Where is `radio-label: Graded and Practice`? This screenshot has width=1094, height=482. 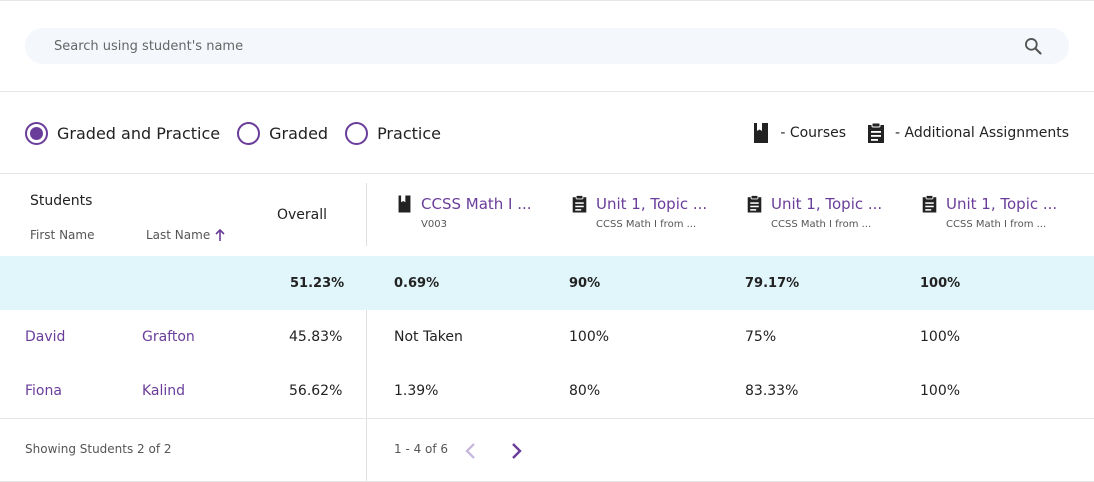 radio-label: Graded and Practice is located at coordinates (139, 133).